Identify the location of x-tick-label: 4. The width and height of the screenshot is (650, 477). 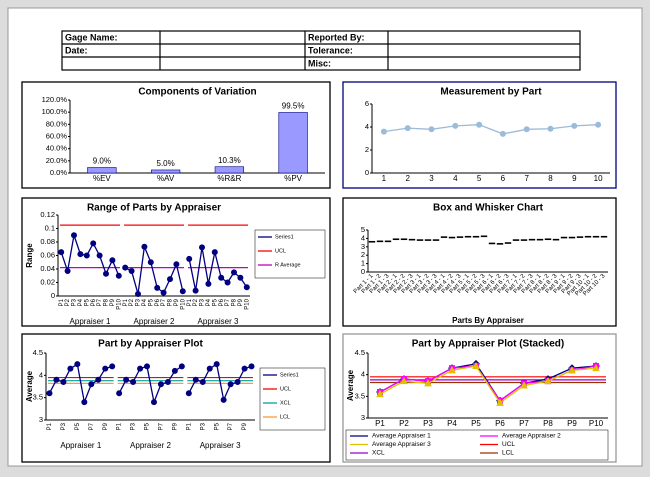
(455, 178).